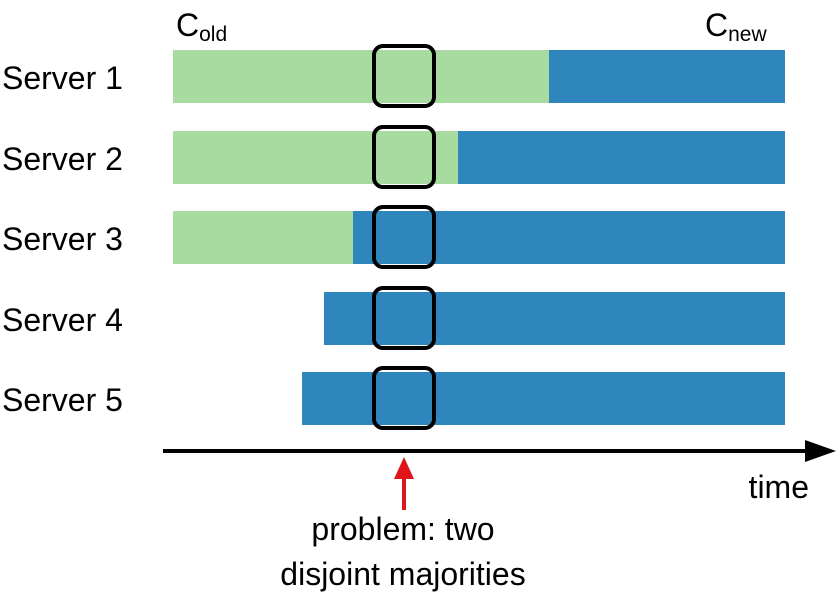 Image resolution: width=839 pixels, height=601 pixels. What do you see at coordinates (62, 400) in the screenshot?
I see `server-5-label: Server 5` at bounding box center [62, 400].